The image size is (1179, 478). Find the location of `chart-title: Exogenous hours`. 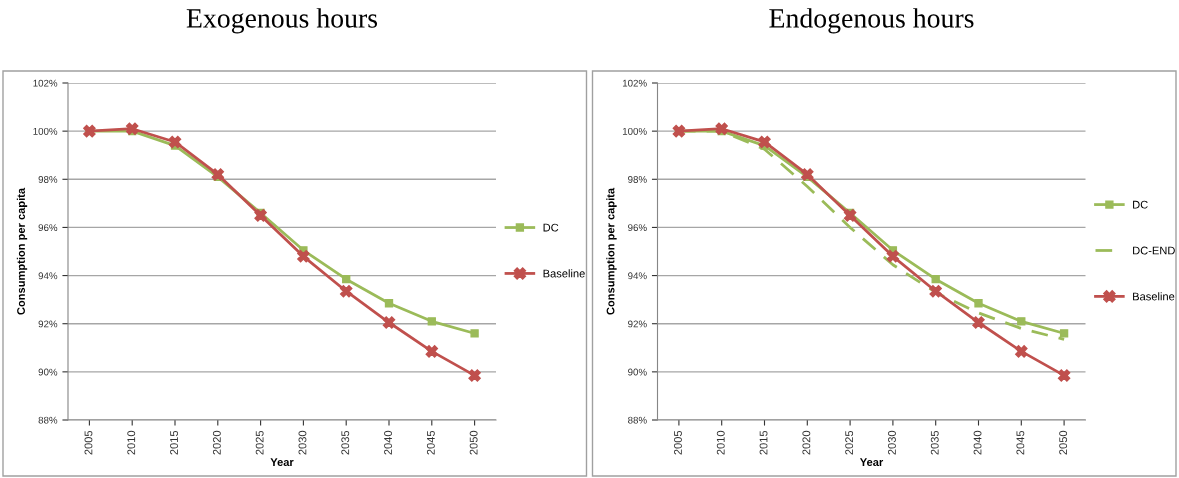

chart-title: Exogenous hours is located at coordinates (282, 21).